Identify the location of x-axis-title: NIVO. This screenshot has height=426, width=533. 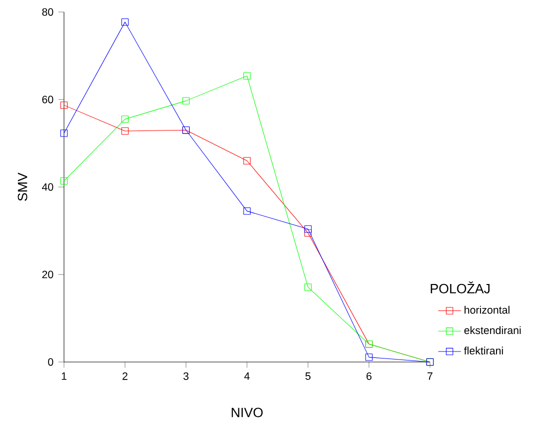
(247, 413).